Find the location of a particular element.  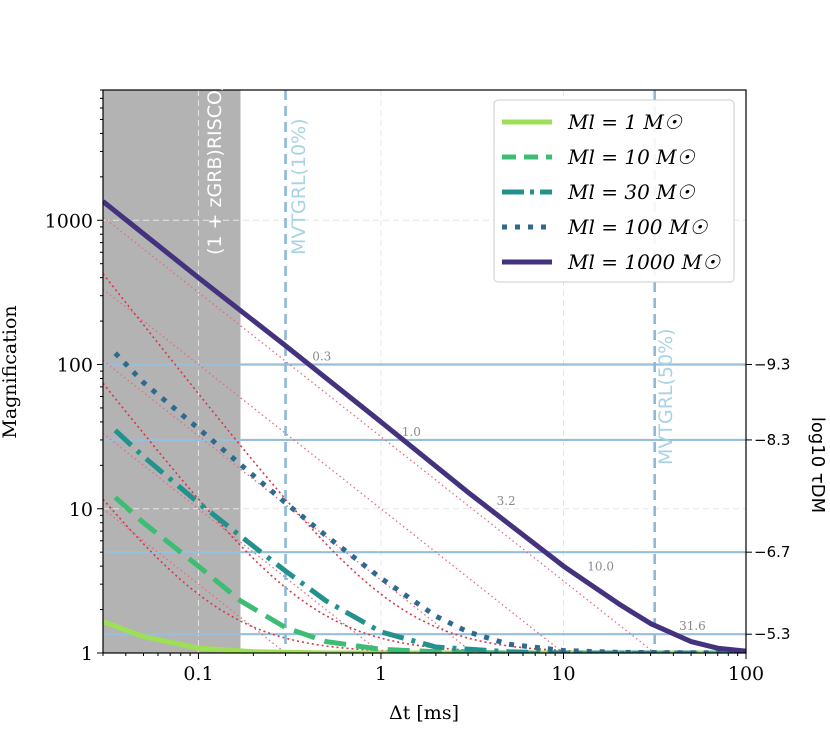

shaded-region-layer is located at coordinates (172, 371).